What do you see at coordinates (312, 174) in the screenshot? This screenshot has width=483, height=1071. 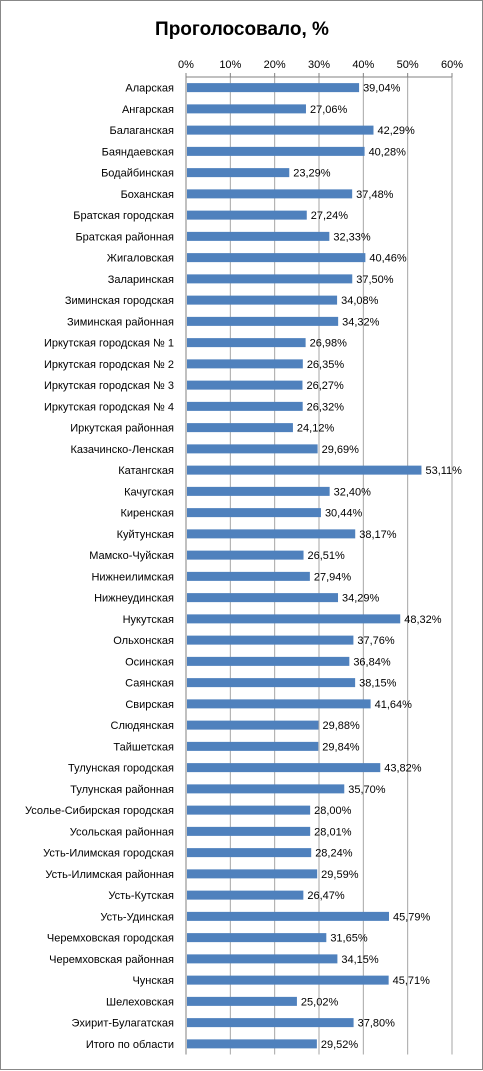 I see `data-label: 23,29%` at bounding box center [312, 174].